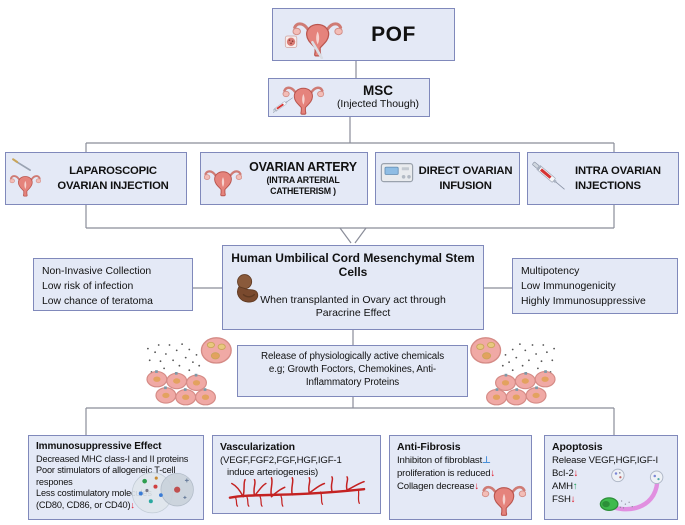 Image resolution: width=685 pixels, height=525 pixels. I want to click on benefit-line: Non-Invasive Collection, so click(97, 271).